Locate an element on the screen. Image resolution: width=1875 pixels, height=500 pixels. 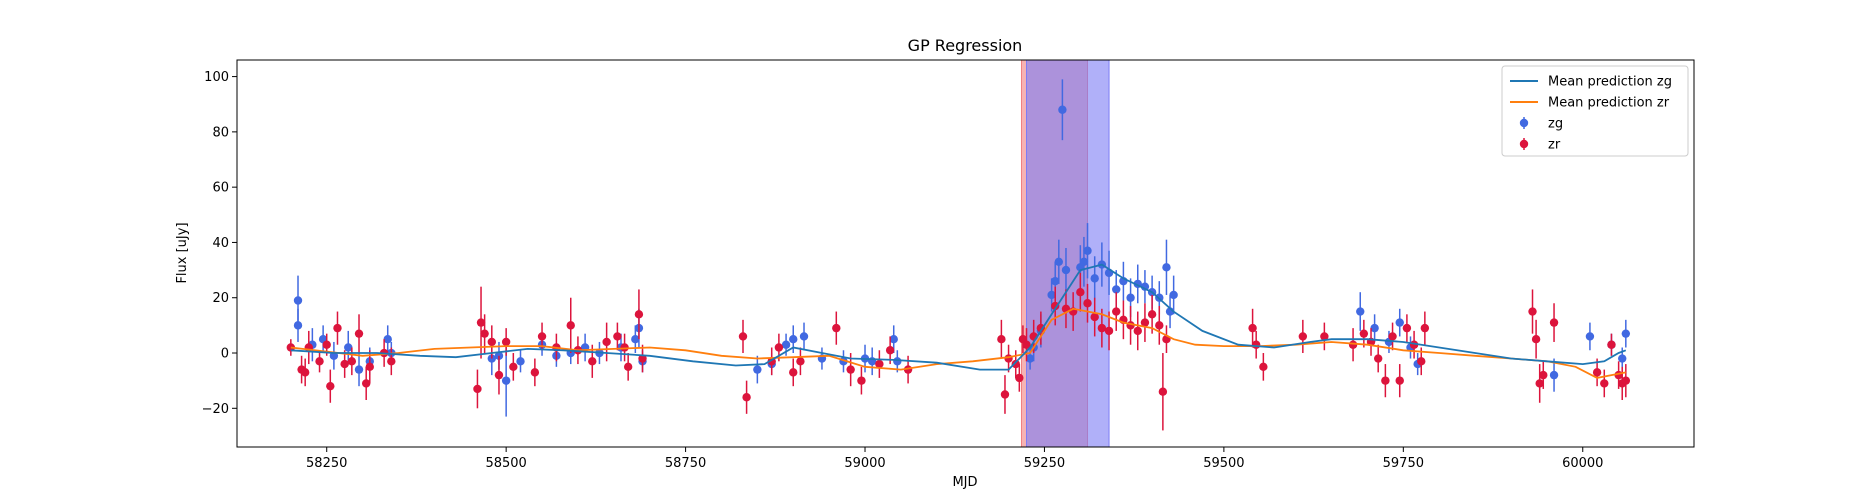
x-tick-label: 59250 is located at coordinates (1044, 463).